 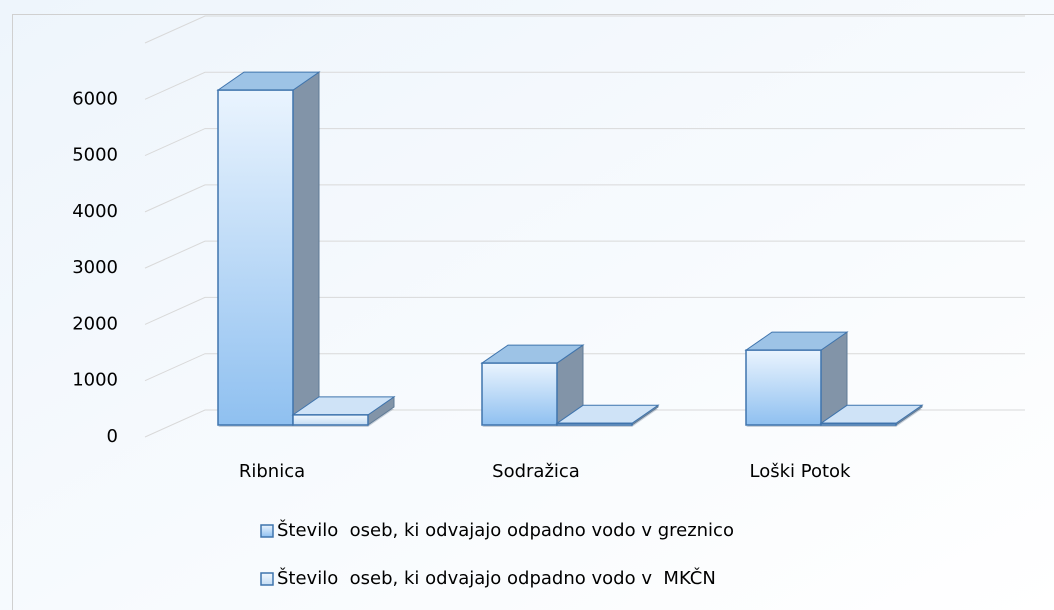 I want to click on x-tick-label: Sodražica, so click(x=536, y=471).